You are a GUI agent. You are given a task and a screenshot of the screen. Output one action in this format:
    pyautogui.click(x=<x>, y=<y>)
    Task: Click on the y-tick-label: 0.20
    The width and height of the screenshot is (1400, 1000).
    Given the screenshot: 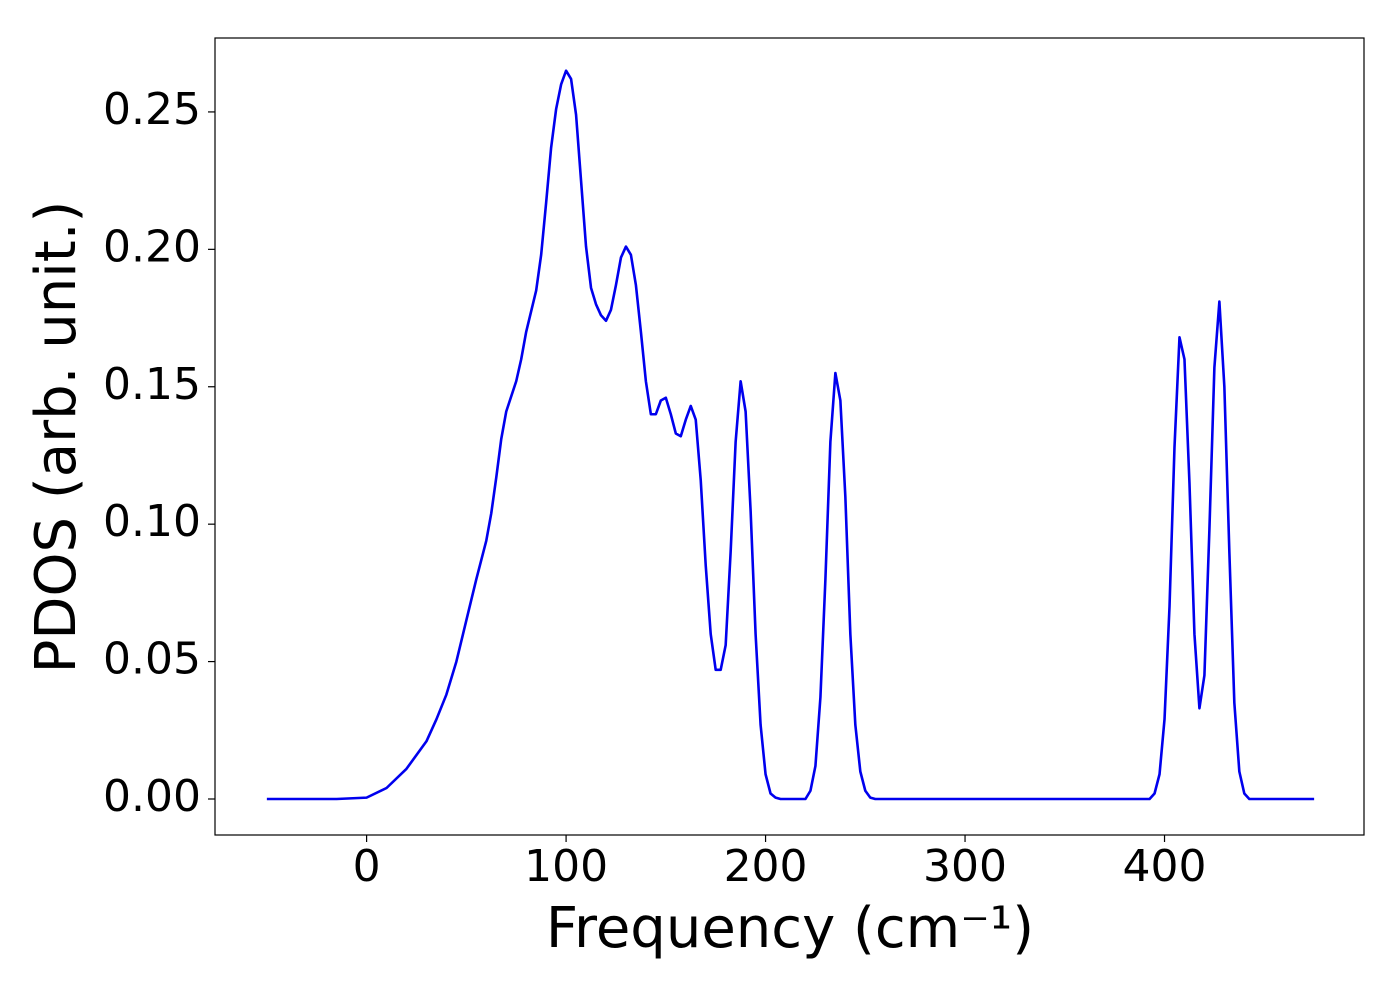 What is the action you would take?
    pyautogui.click(x=152, y=246)
    